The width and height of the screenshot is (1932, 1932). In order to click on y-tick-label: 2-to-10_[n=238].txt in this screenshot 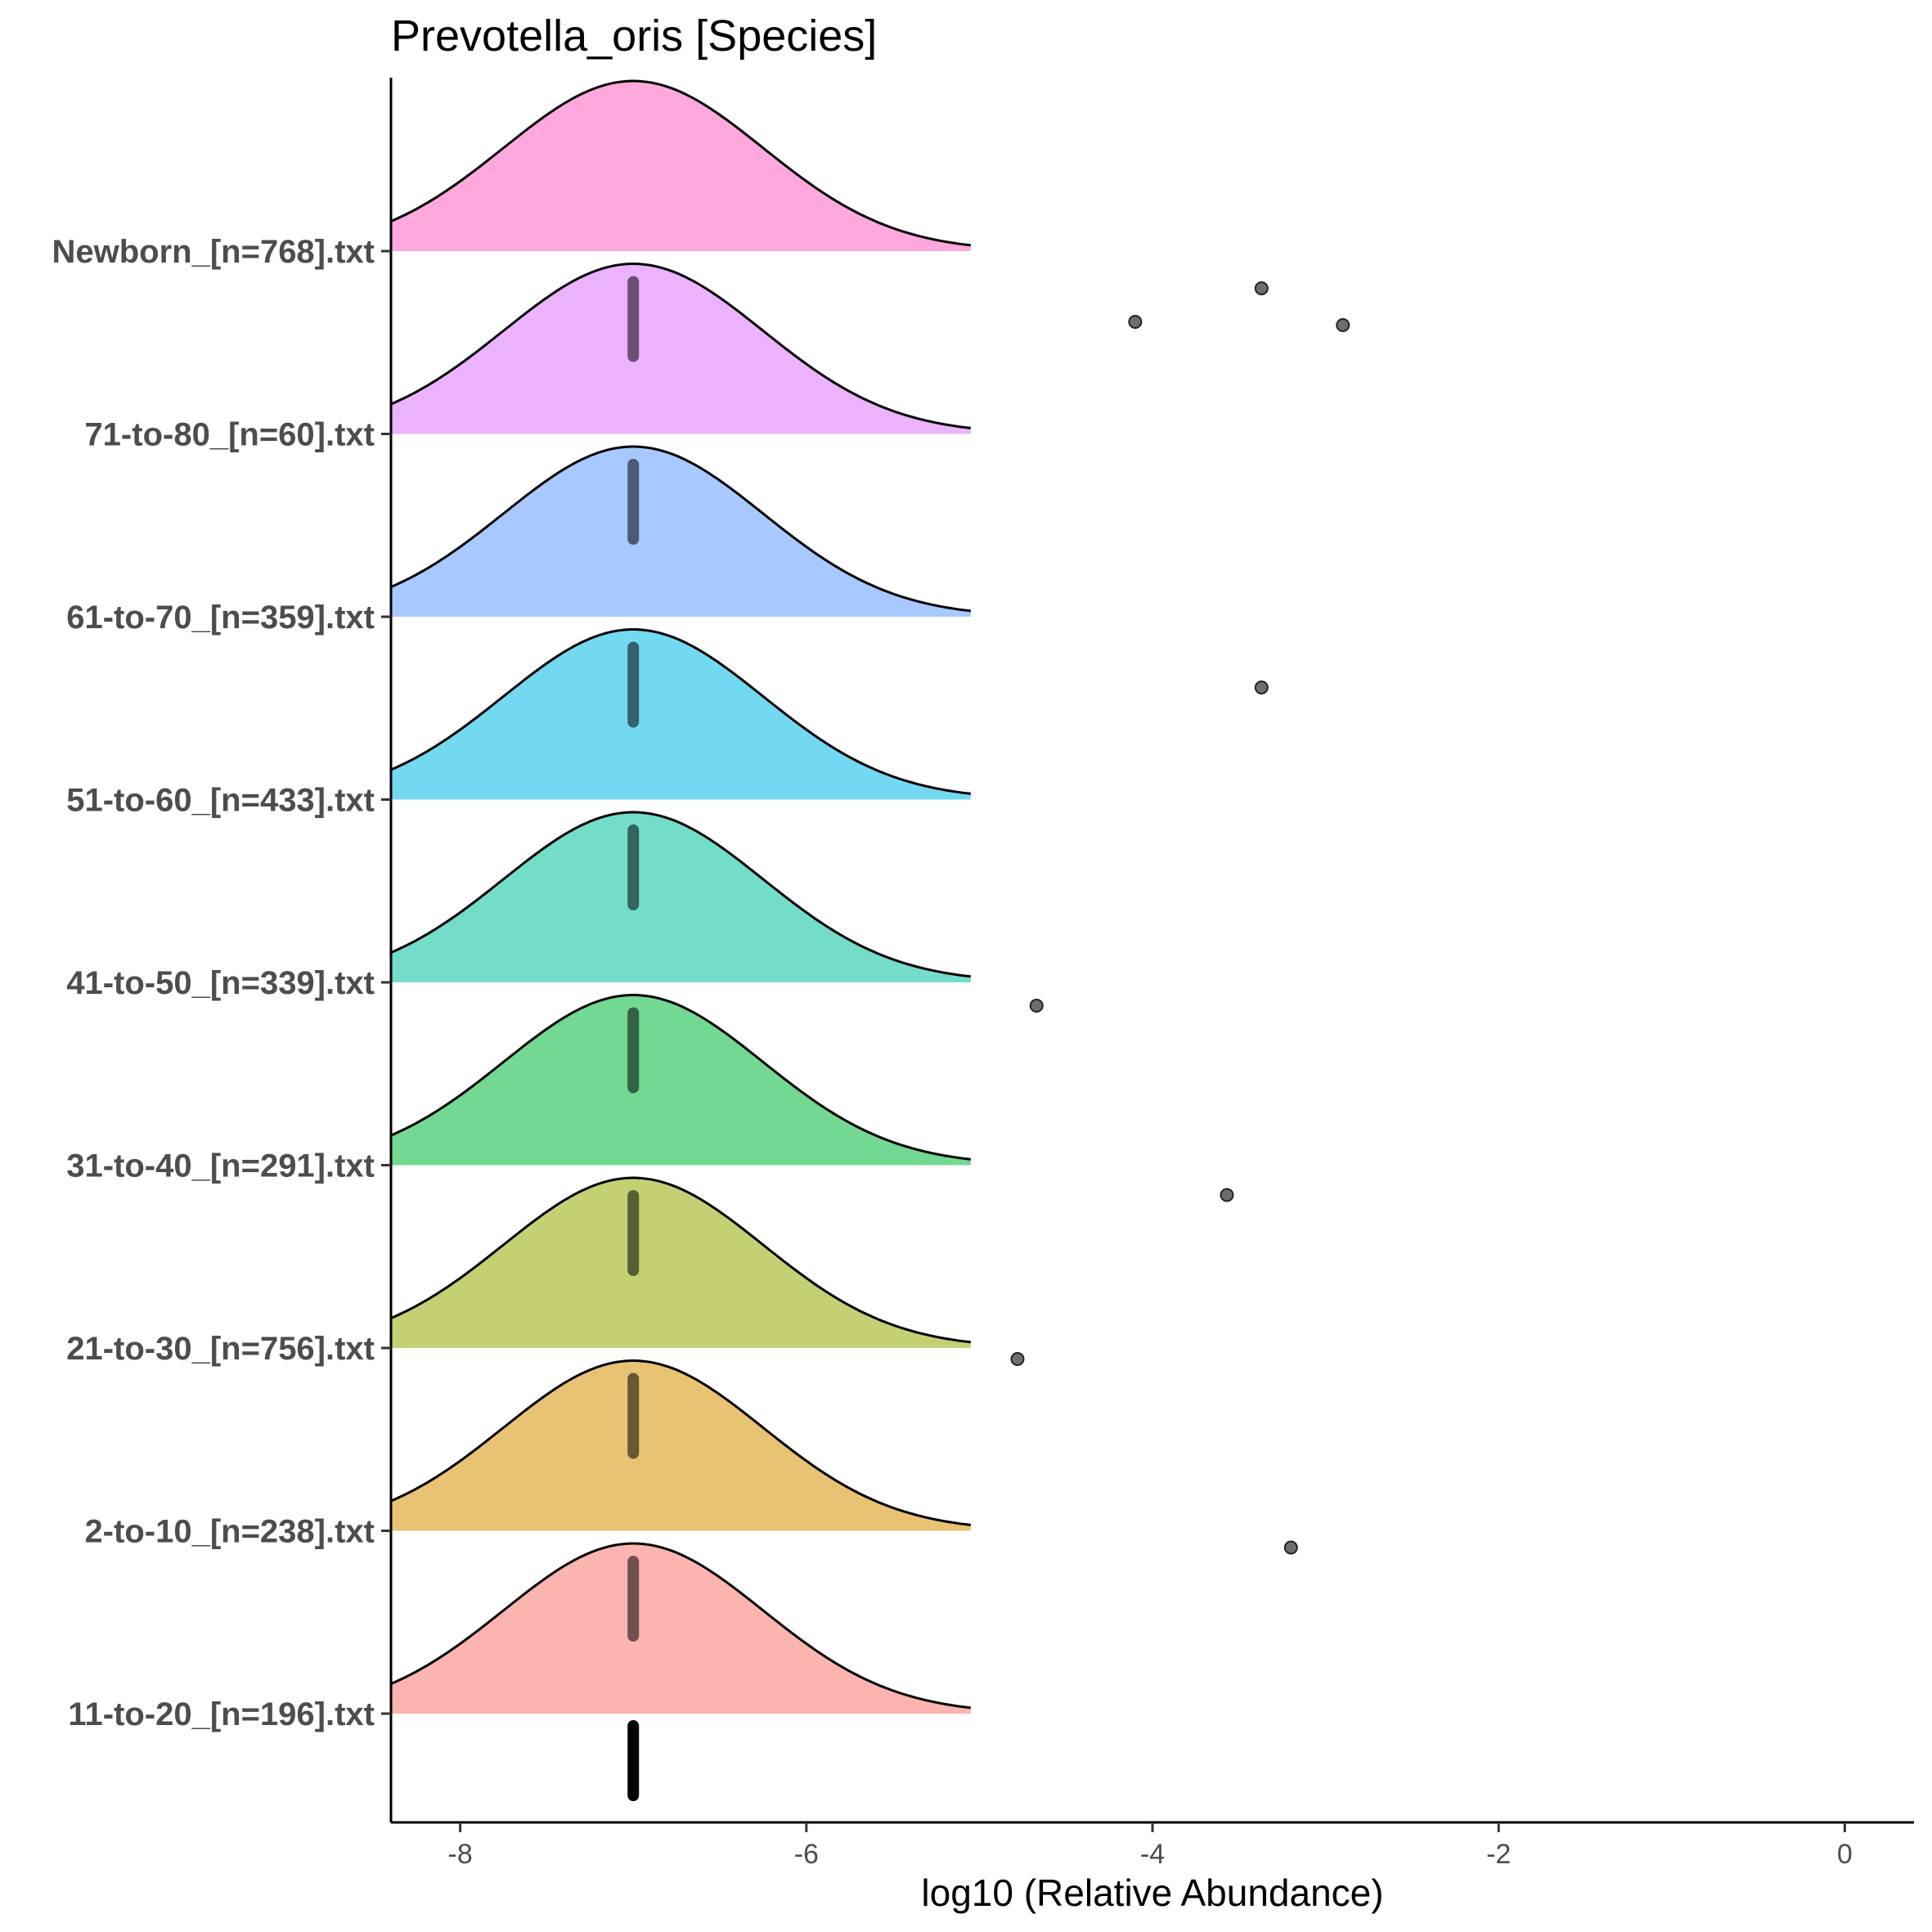, I will do `click(229, 1532)`.